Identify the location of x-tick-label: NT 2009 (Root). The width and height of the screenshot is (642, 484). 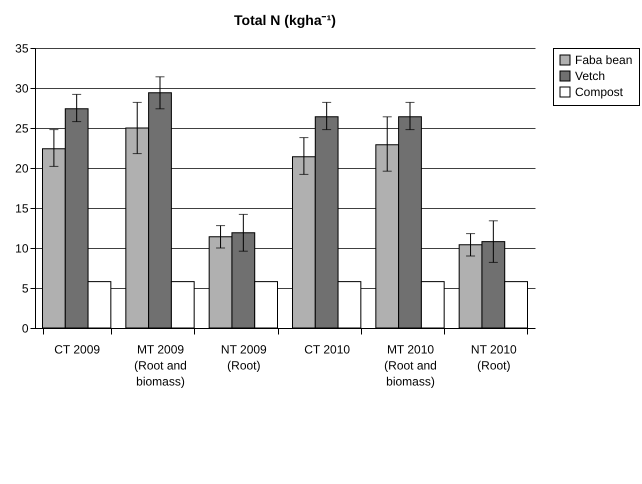
(244, 357).